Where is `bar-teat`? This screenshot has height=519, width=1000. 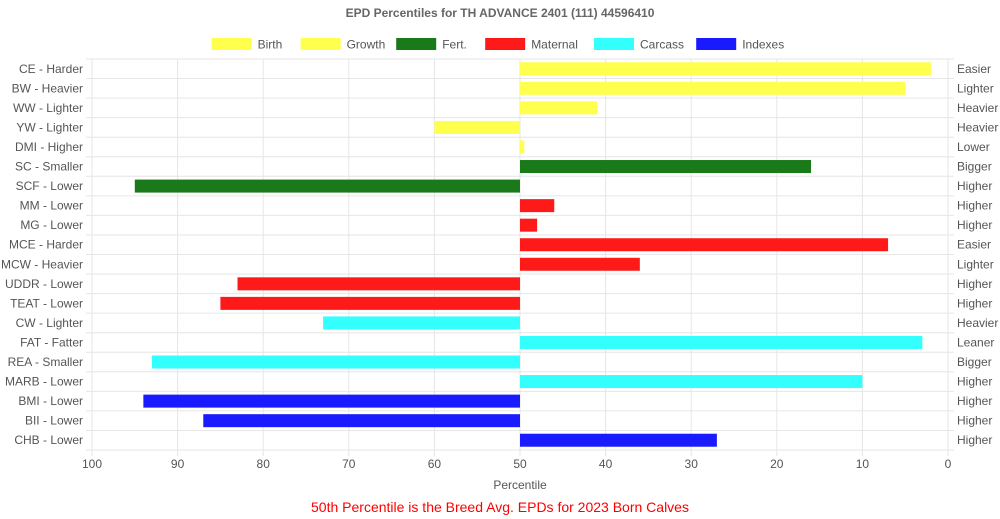
bar-teat is located at coordinates (370, 303).